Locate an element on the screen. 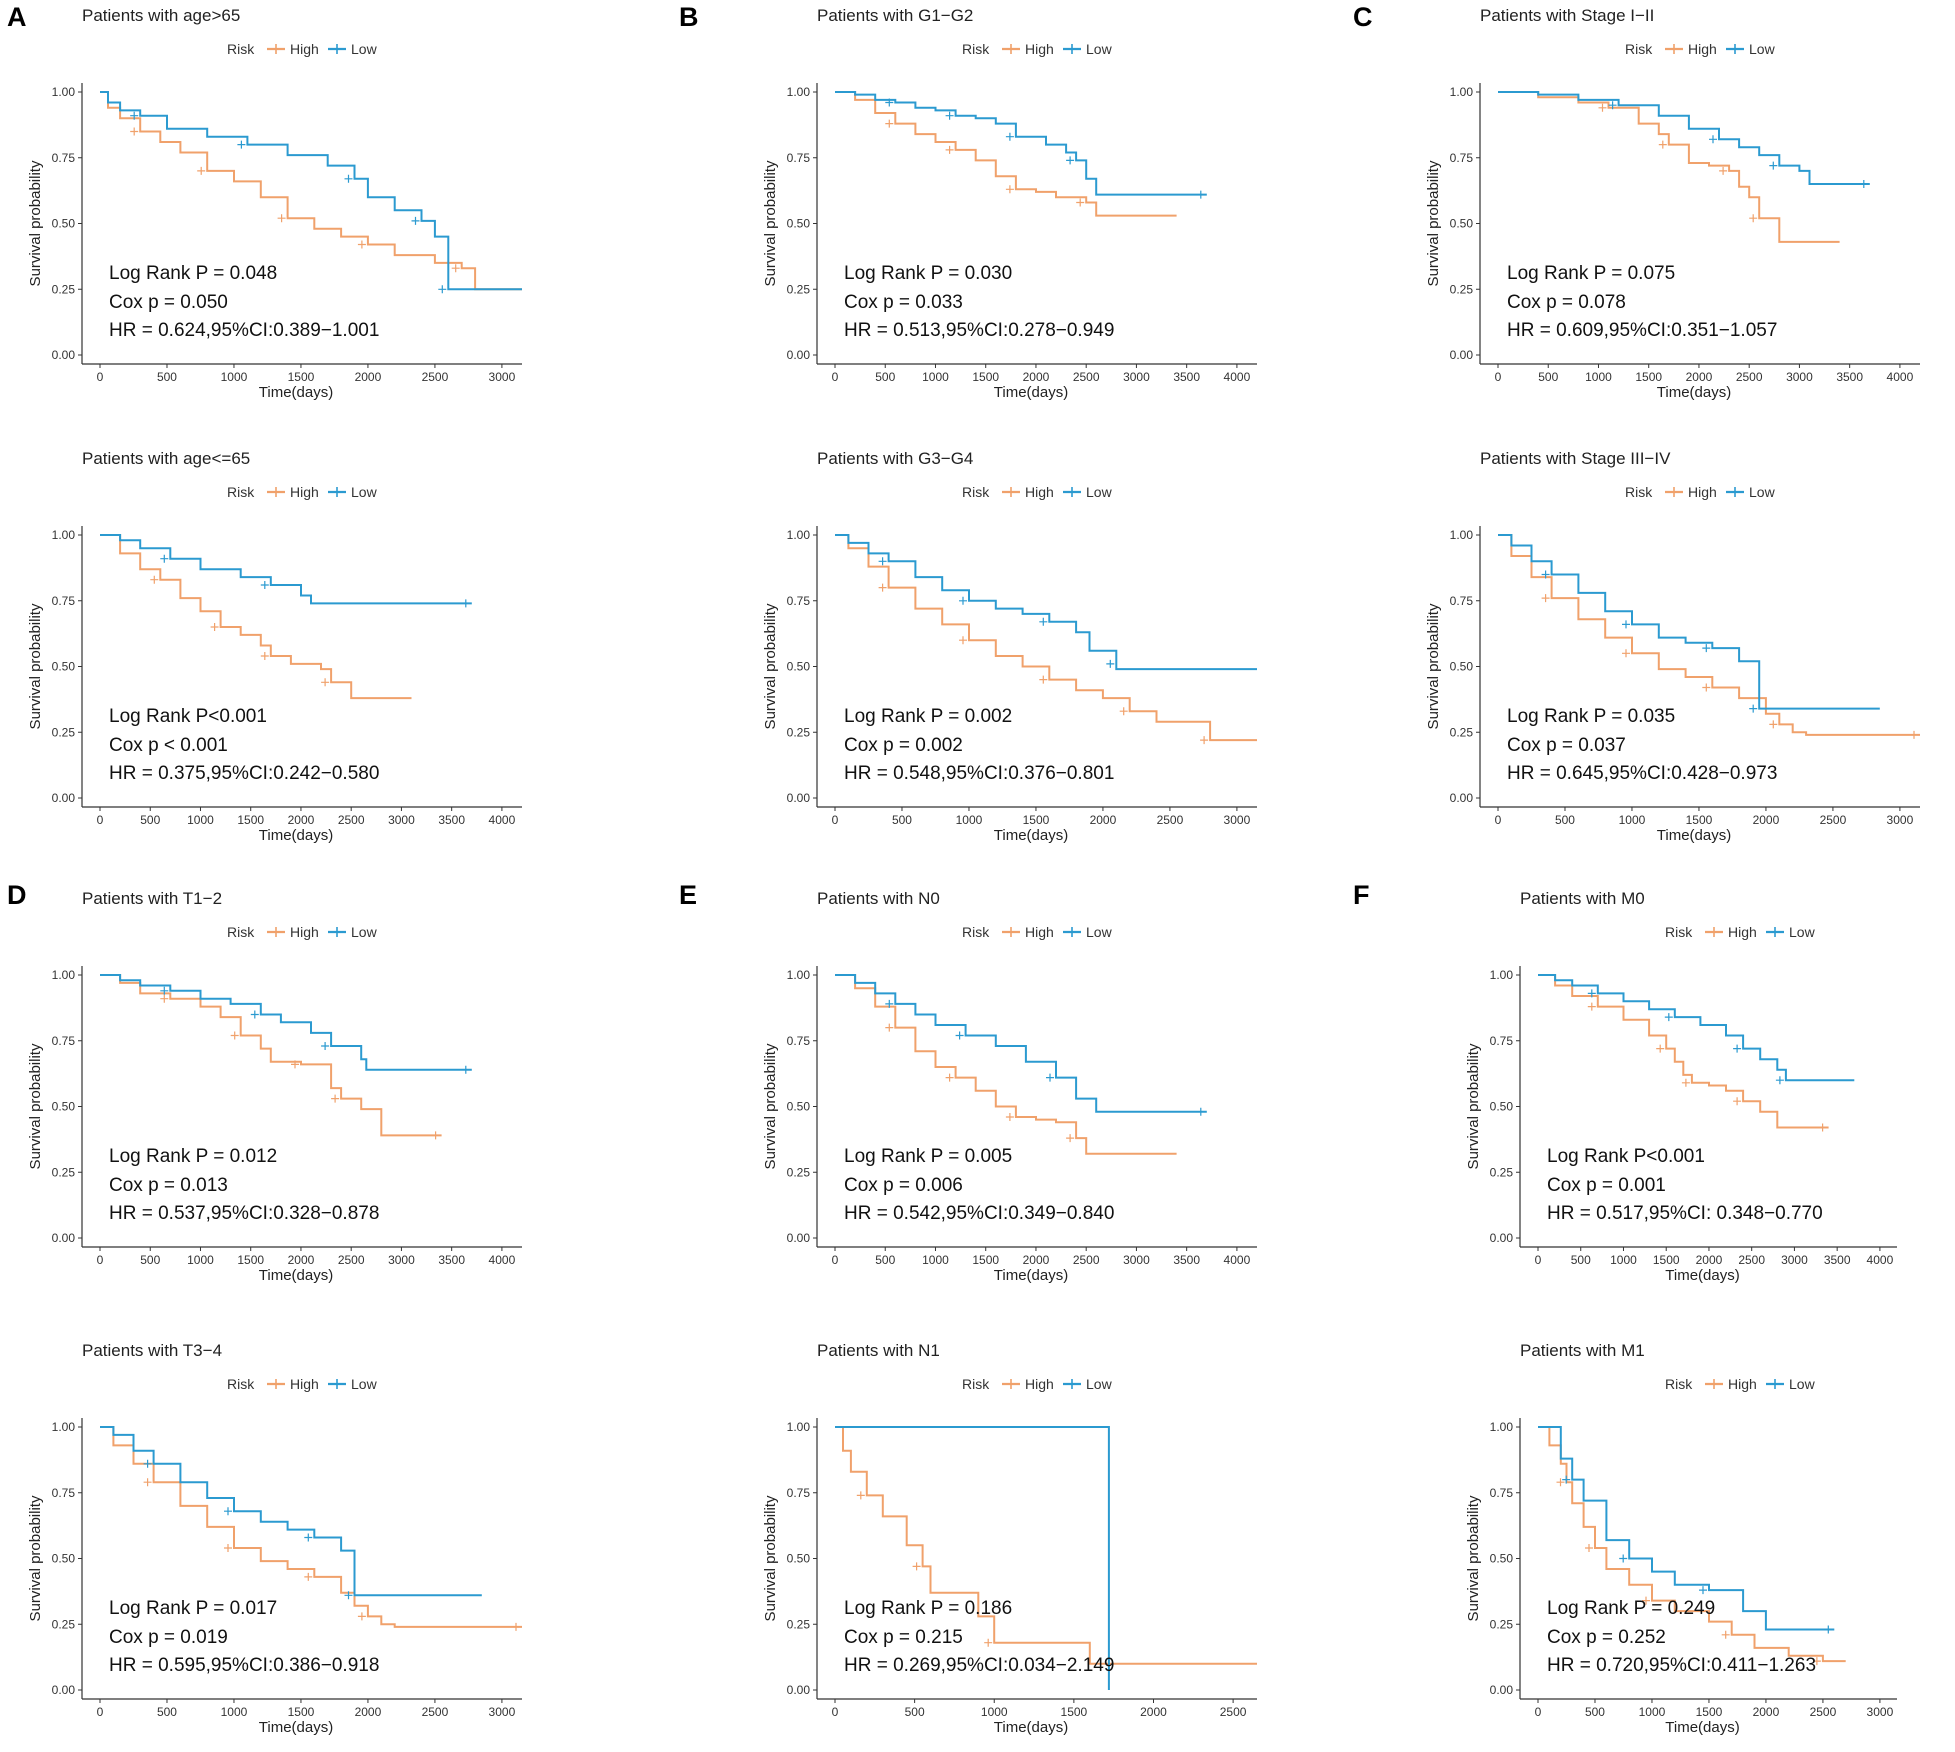 The width and height of the screenshot is (1955, 1752). stat-log-rank: Log Rank P = 0.035 is located at coordinates (1591, 716).